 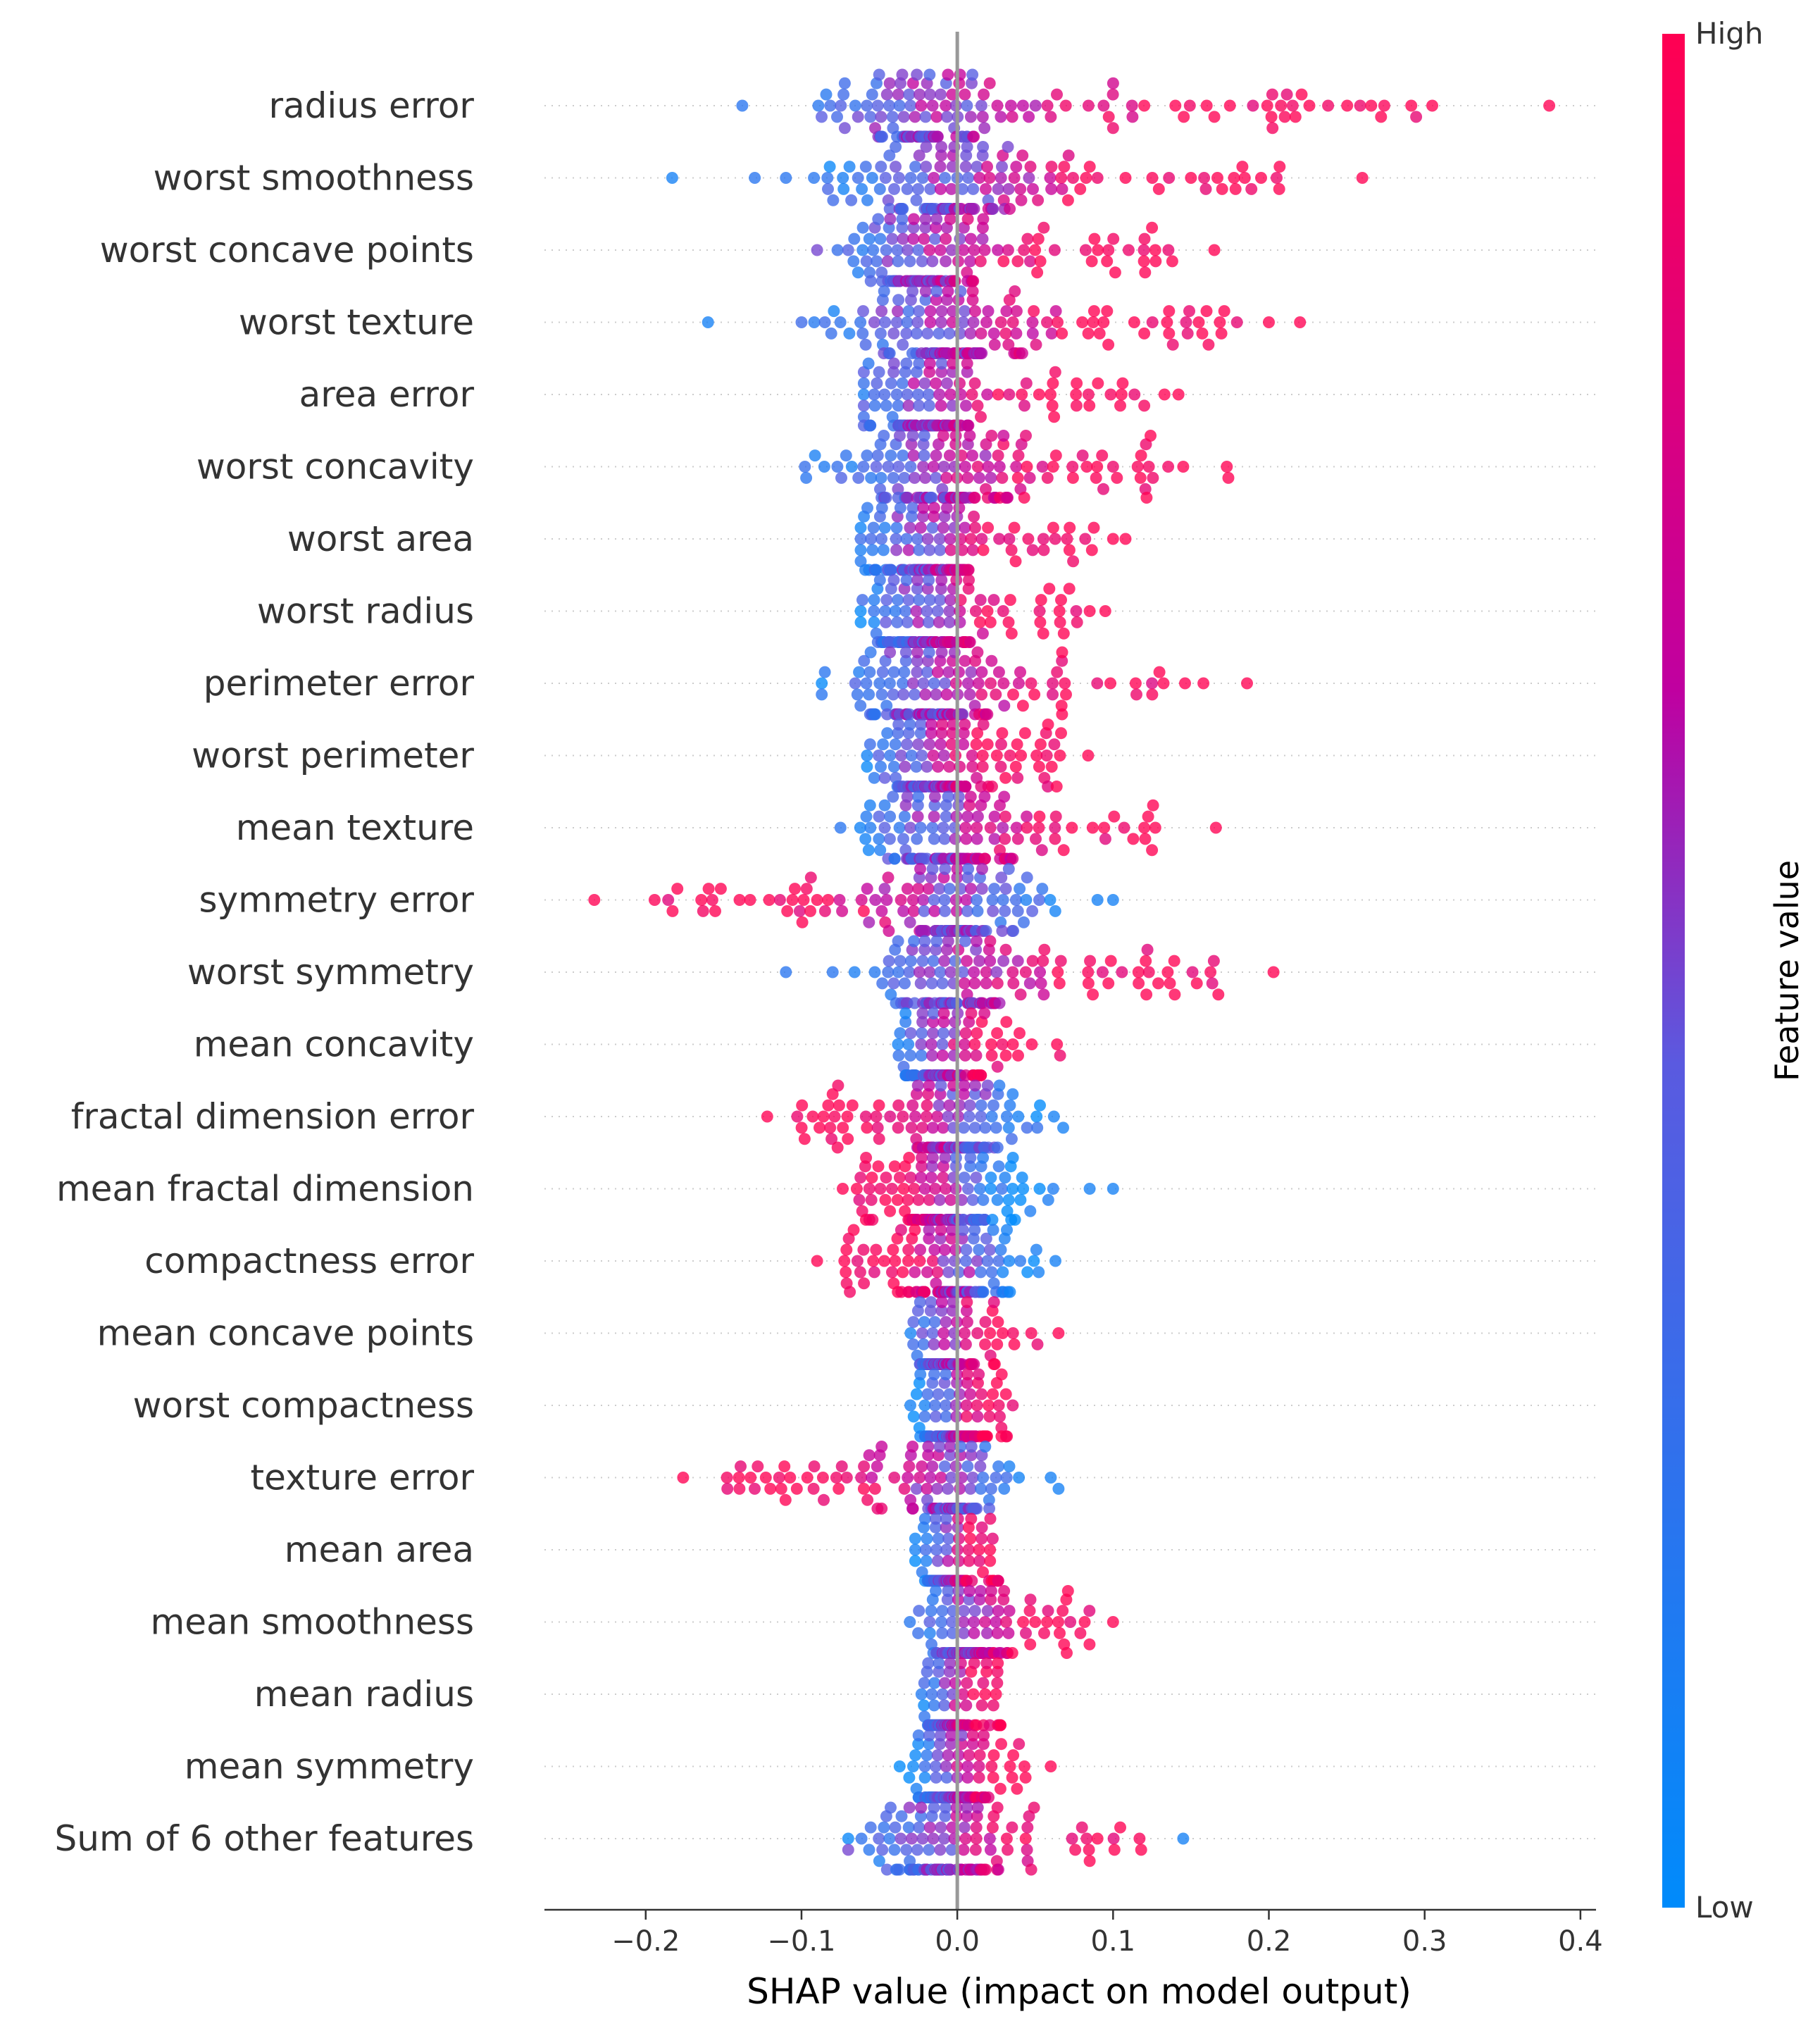 I want to click on x-axis-label: SHAP value (impact on model output), so click(x=1079, y=1991).